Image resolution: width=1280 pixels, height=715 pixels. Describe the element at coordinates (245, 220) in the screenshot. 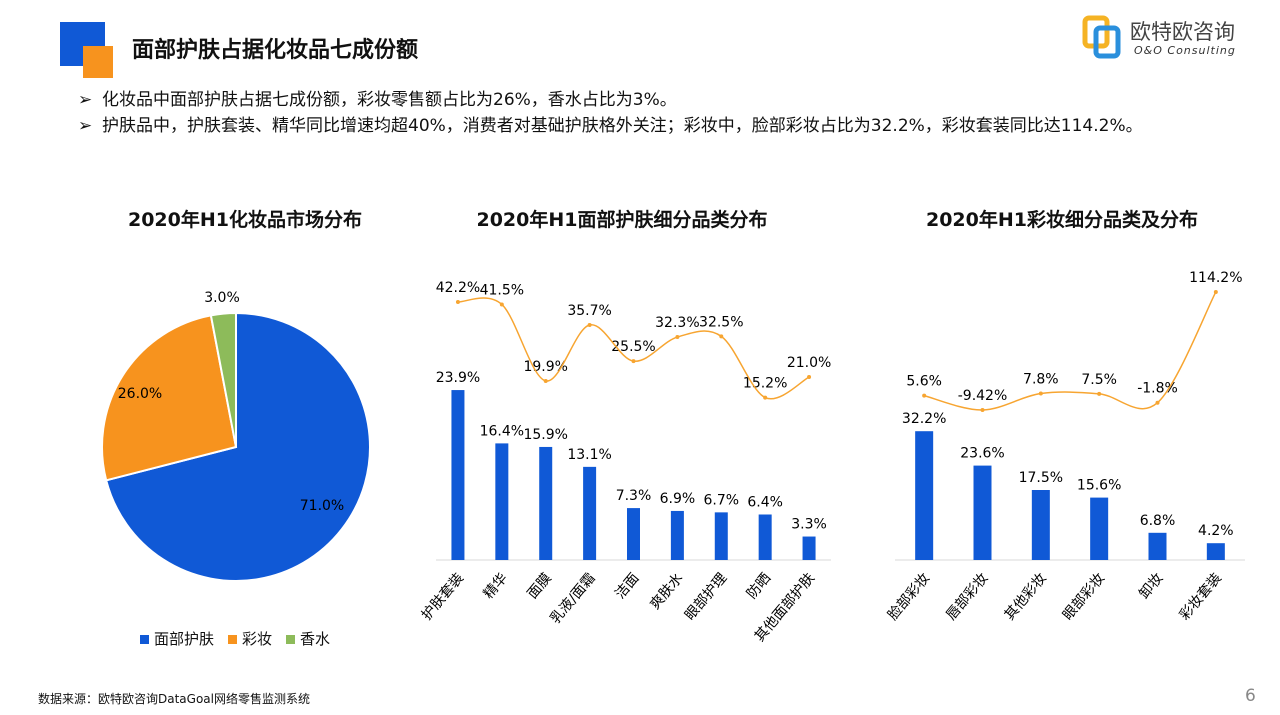

I see `pie-chart-title: 2020年H1化妆品市场分布` at that location.